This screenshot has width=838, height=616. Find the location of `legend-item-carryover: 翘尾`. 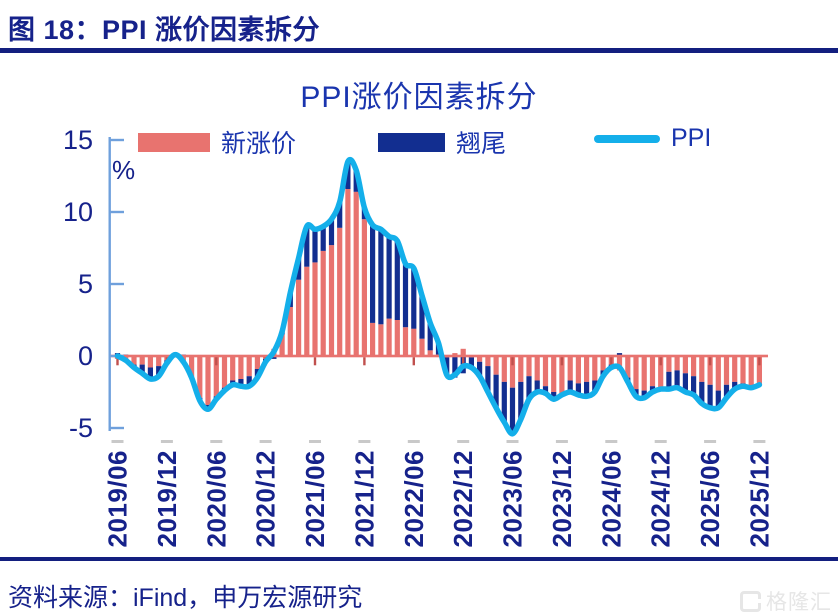

legend-item-carryover: 翘尾 is located at coordinates (442, 142).